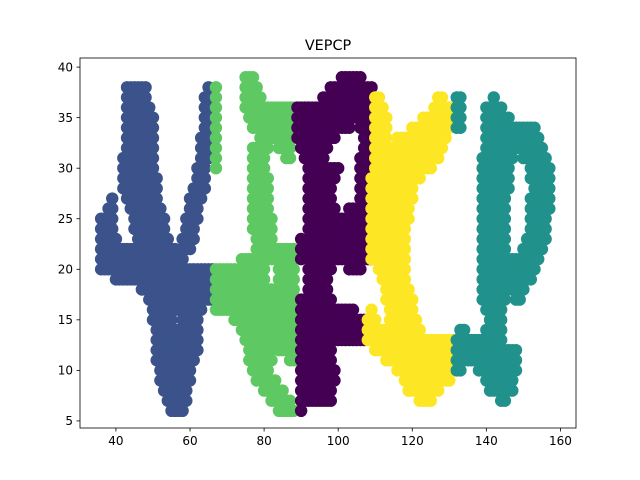 The image size is (640, 480). Describe the element at coordinates (65, 219) in the screenshot. I see `y-tick-label: 25` at that location.